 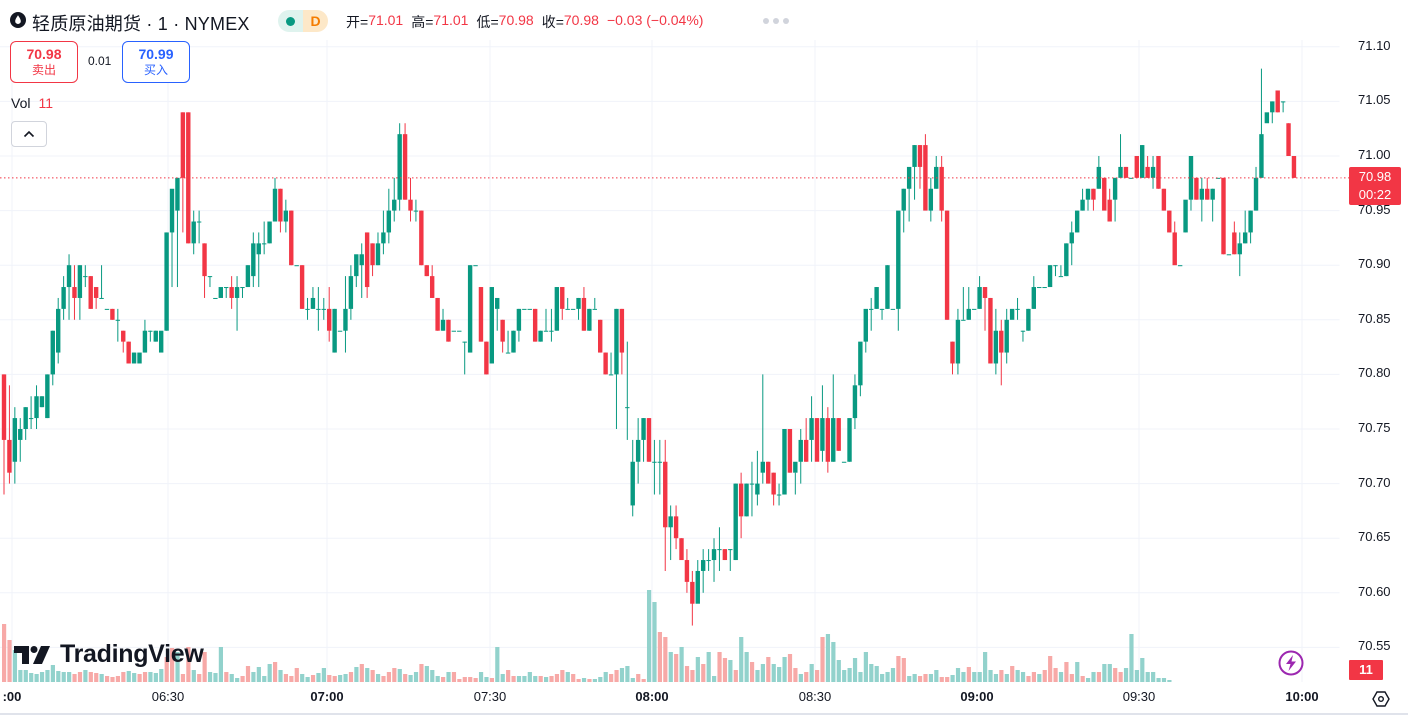 I want to click on time-tick-label: 10:00, so click(x=1302, y=696).